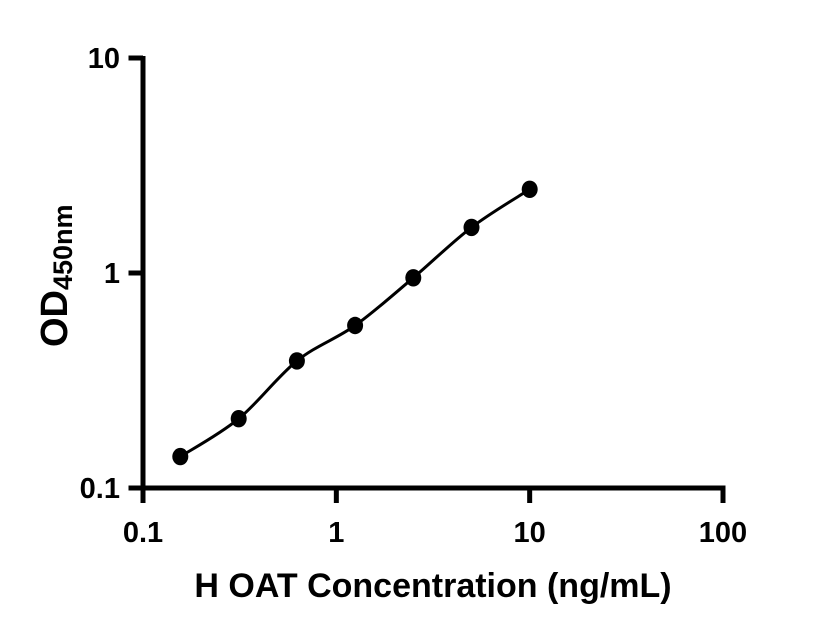 This screenshot has height=640, width=816. I want to click on y-tick-label: 10, so click(104, 59).